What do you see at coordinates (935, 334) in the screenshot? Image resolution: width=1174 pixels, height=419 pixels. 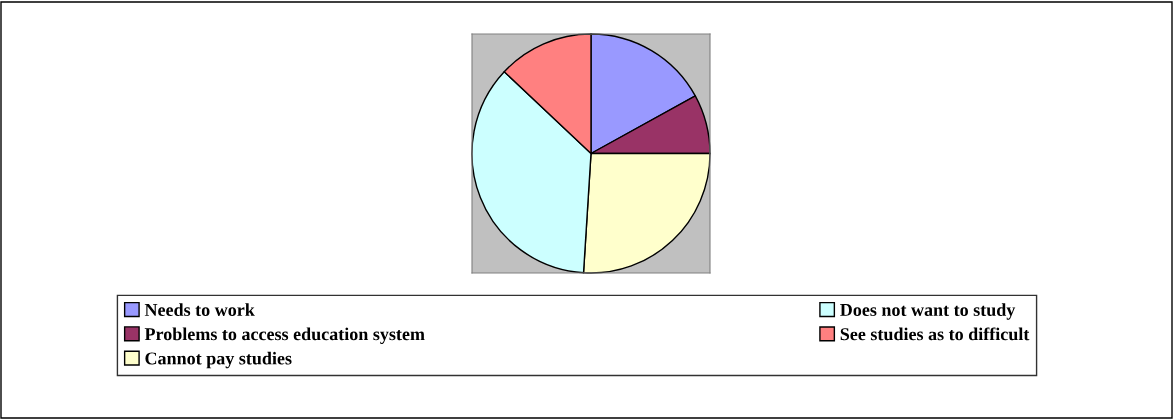 I see `legend-label: See studies as to difficult` at bounding box center [935, 334].